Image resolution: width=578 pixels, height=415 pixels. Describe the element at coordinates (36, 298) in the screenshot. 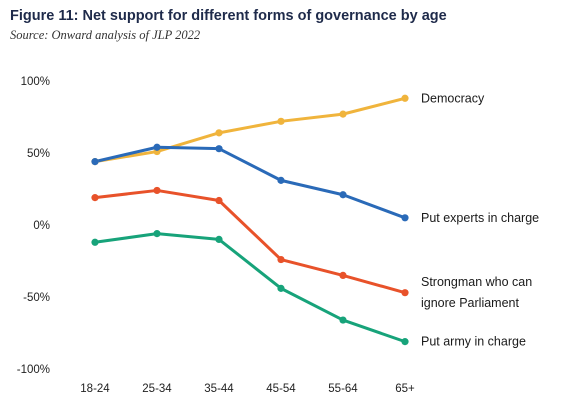

I see `y-tick-label: -50%` at that location.